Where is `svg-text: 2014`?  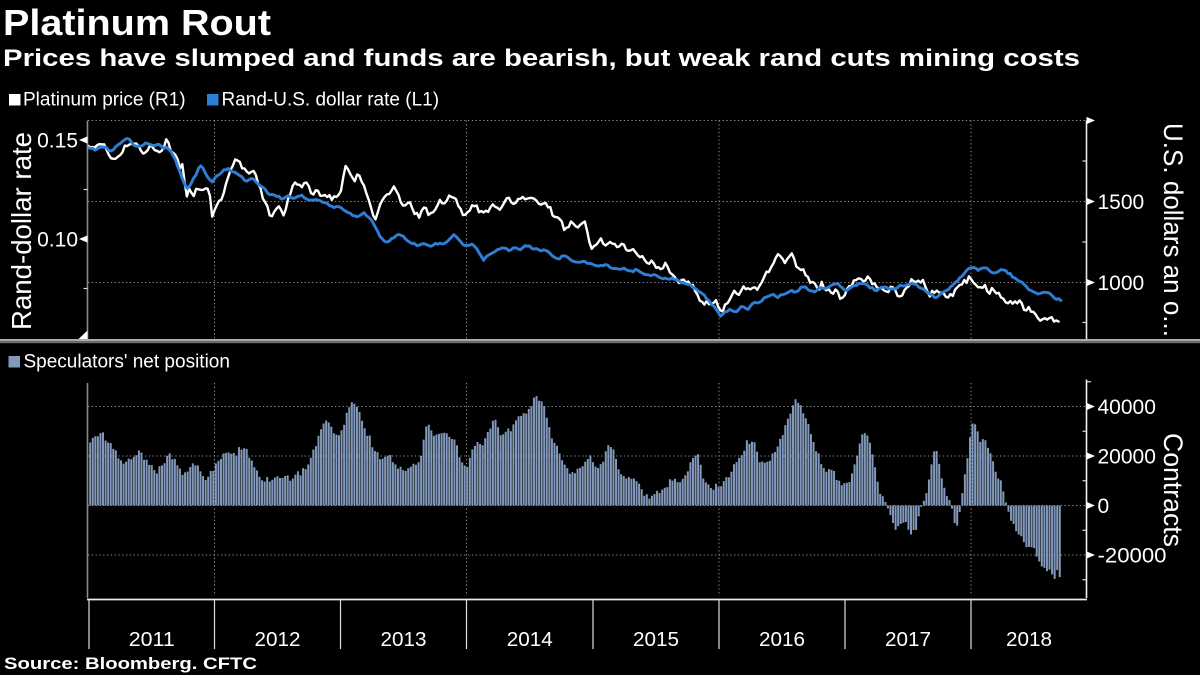
svg-text: 2014 is located at coordinates (530, 640).